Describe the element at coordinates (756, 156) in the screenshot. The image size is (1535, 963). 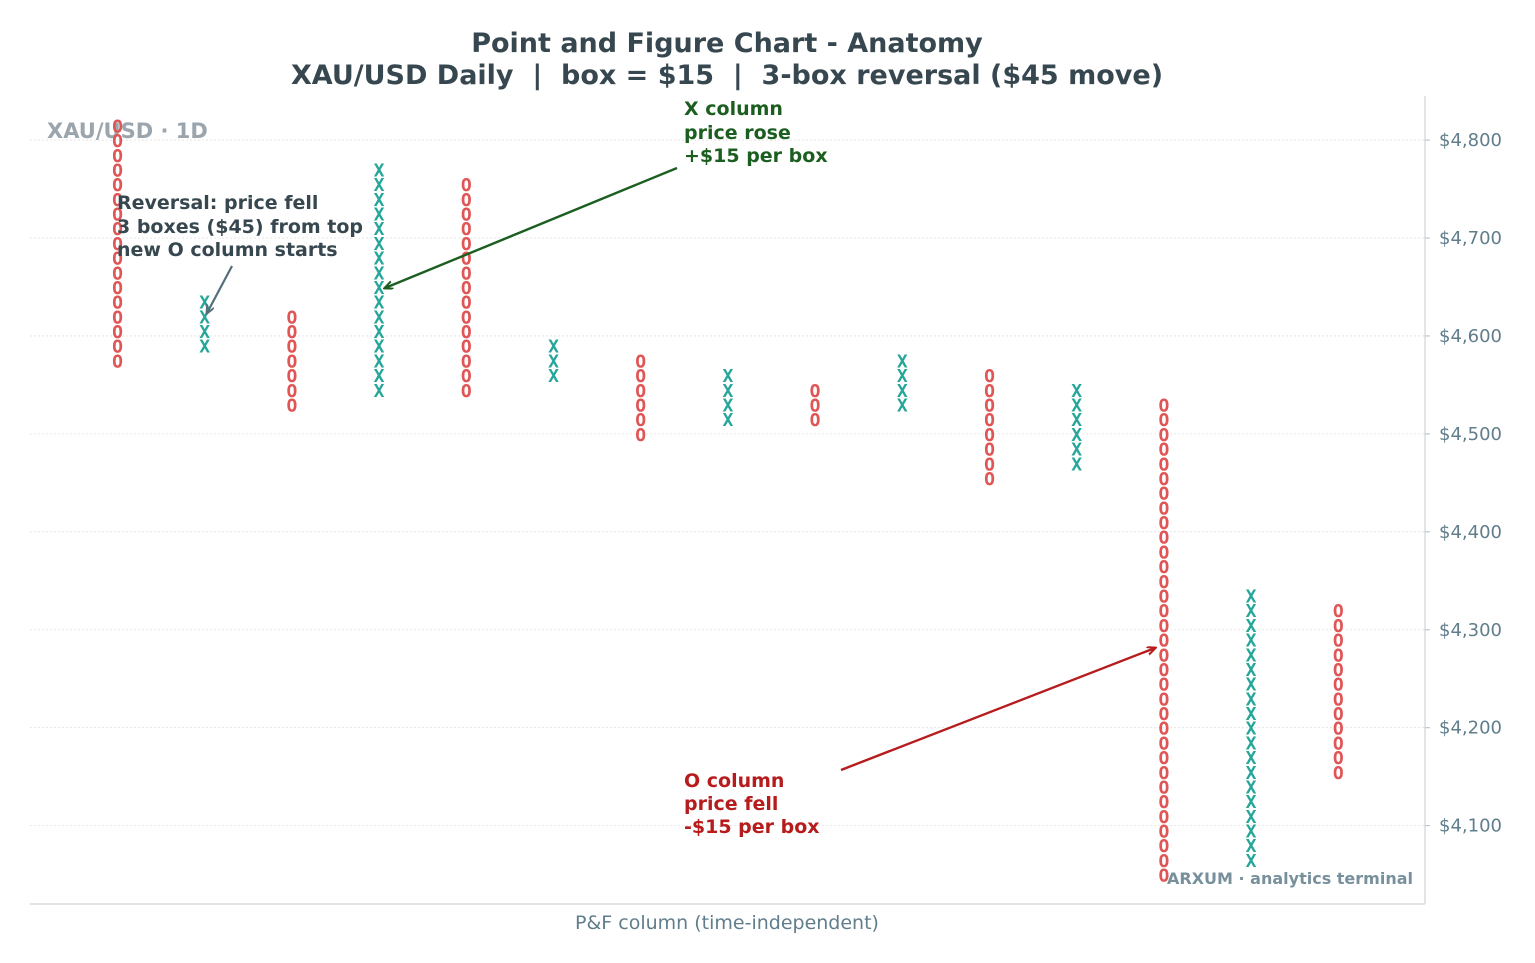
I see `x-column-annotation-line-3: +$15 per box` at that location.